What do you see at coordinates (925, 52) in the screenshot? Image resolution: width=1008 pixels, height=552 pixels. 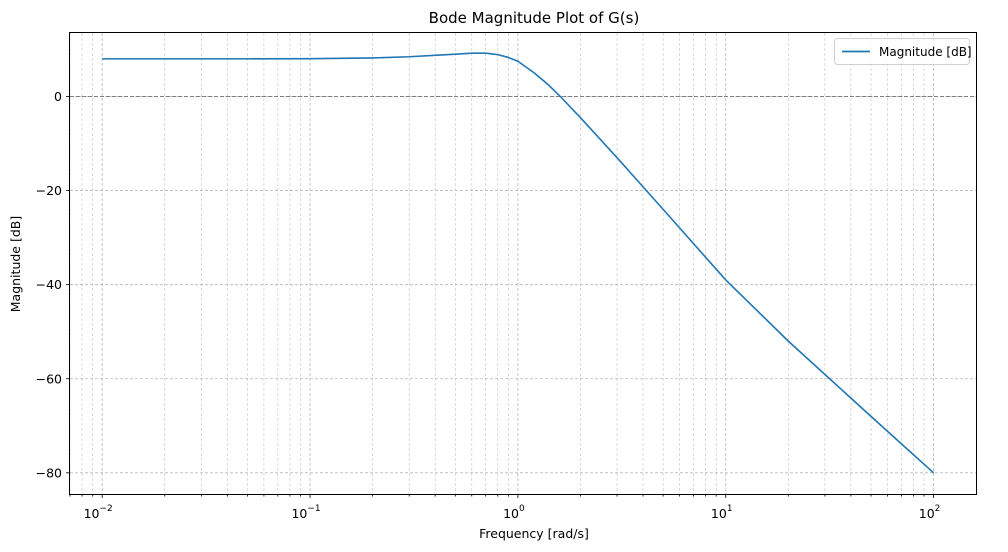 I see `legend-label: Magnitude [dB]` at bounding box center [925, 52].